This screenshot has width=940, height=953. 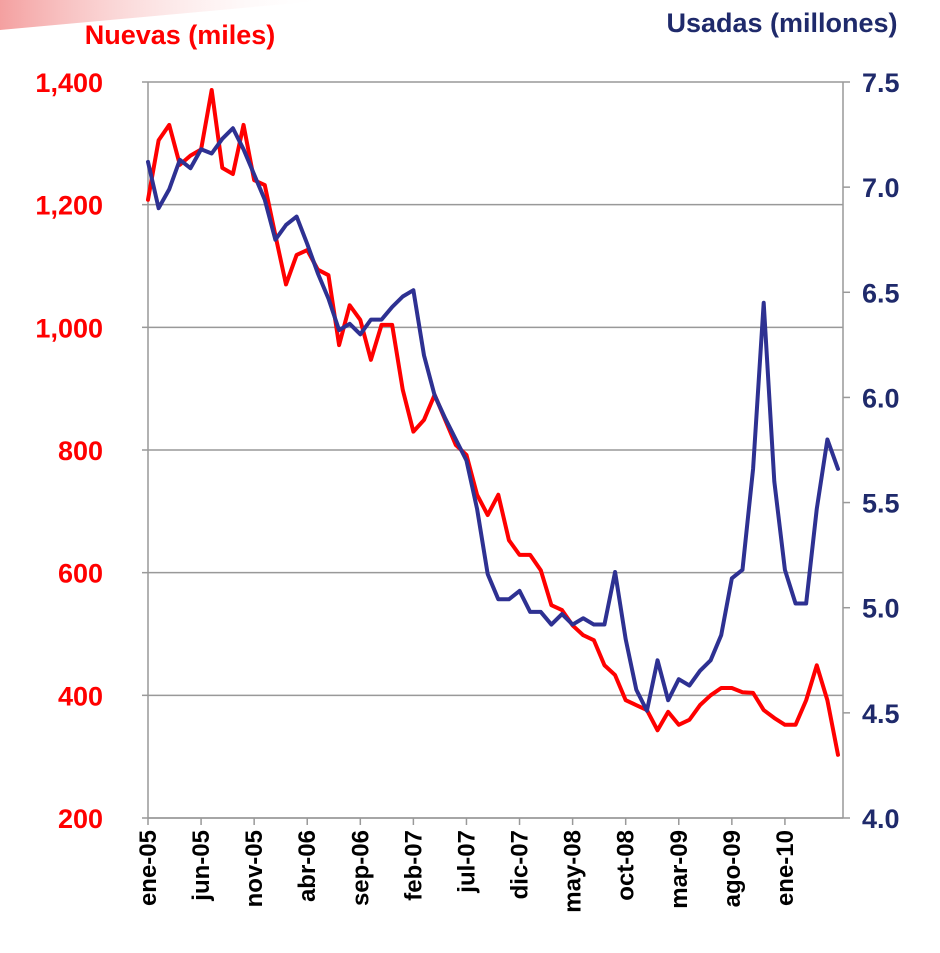 I want to click on y2-tick-label: 4.0, so click(x=881, y=819).